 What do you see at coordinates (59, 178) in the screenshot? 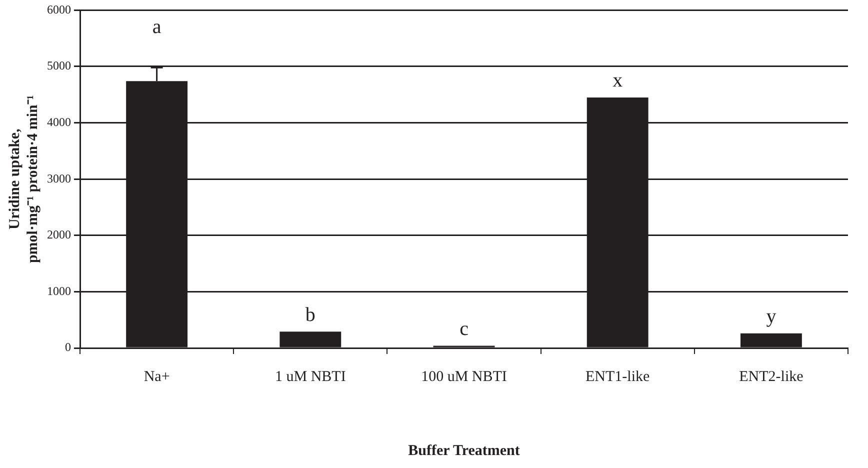
I see `y-tick-label: 3000` at bounding box center [59, 178].